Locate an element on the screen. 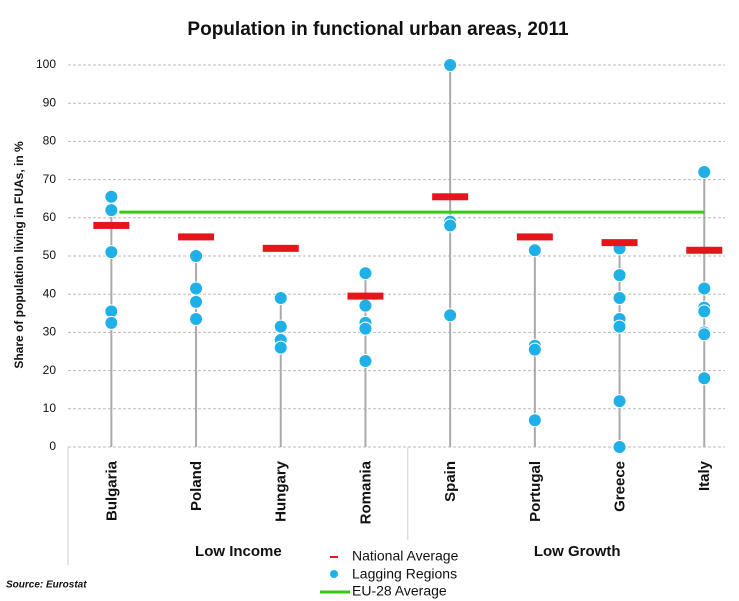  group-label: Low Growth is located at coordinates (577, 551).